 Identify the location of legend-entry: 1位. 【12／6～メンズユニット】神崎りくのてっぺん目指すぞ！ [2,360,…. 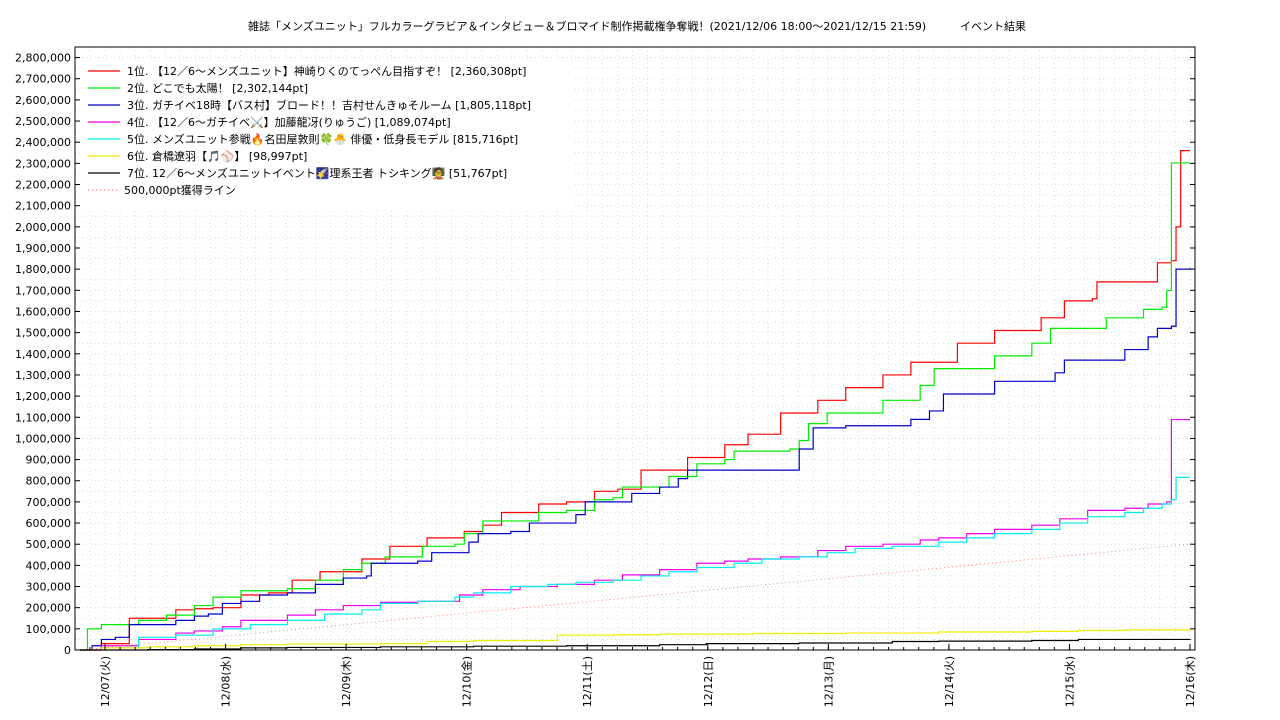
(326, 71).